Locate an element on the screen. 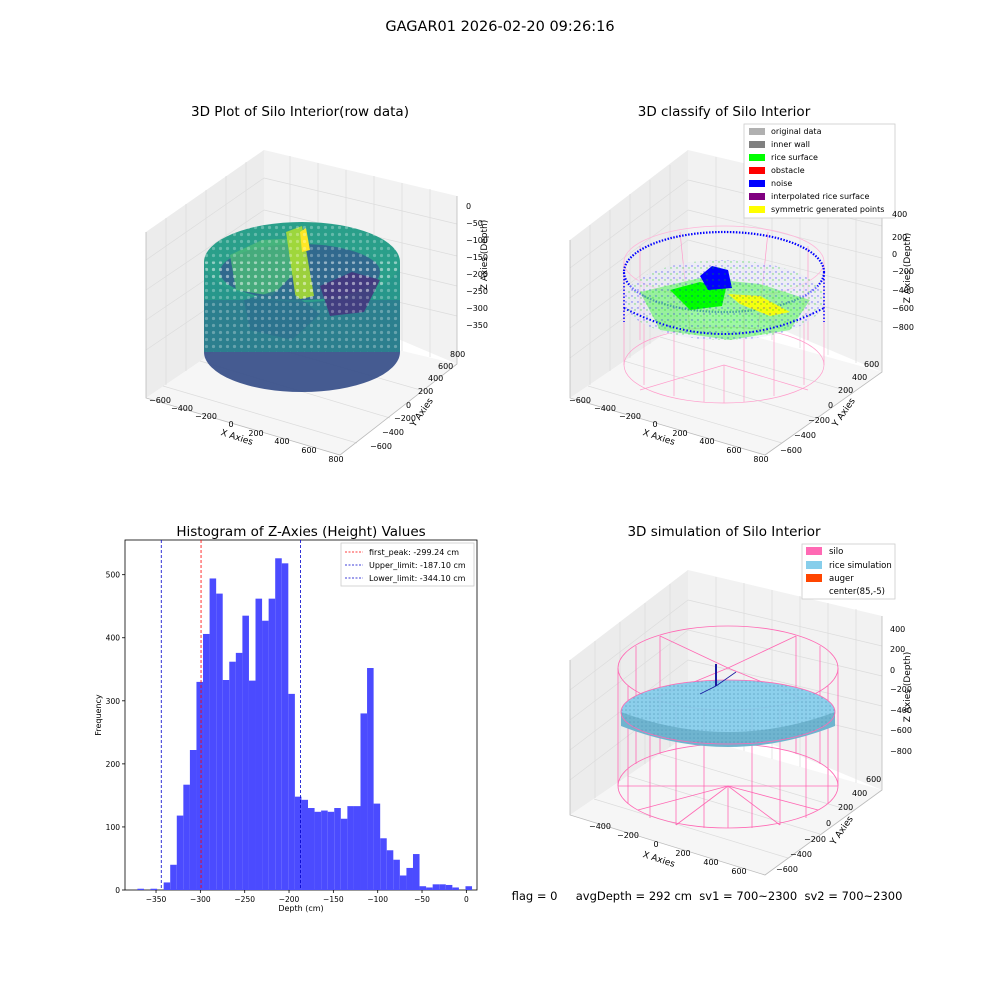 Image resolution: width=1000 pixels, height=1004 pixels. legend-swatch-rice-simulation is located at coordinates (814, 565).